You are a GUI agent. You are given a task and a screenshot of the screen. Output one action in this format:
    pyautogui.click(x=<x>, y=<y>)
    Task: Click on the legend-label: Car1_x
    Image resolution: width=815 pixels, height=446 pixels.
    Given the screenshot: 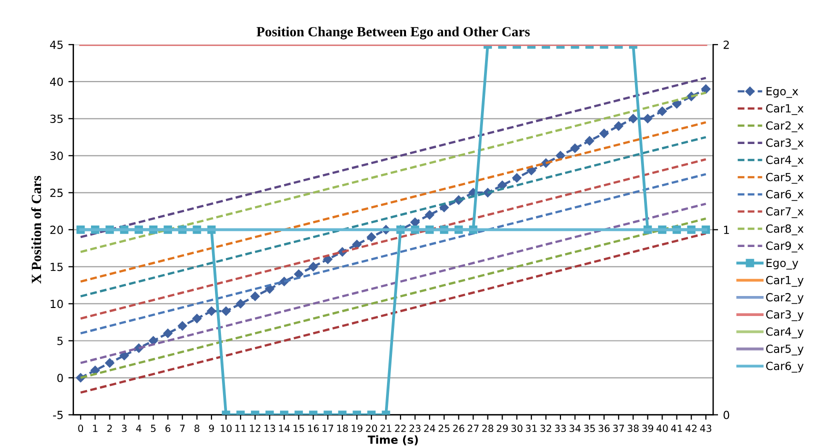 What is the action you would take?
    pyautogui.click(x=785, y=110)
    